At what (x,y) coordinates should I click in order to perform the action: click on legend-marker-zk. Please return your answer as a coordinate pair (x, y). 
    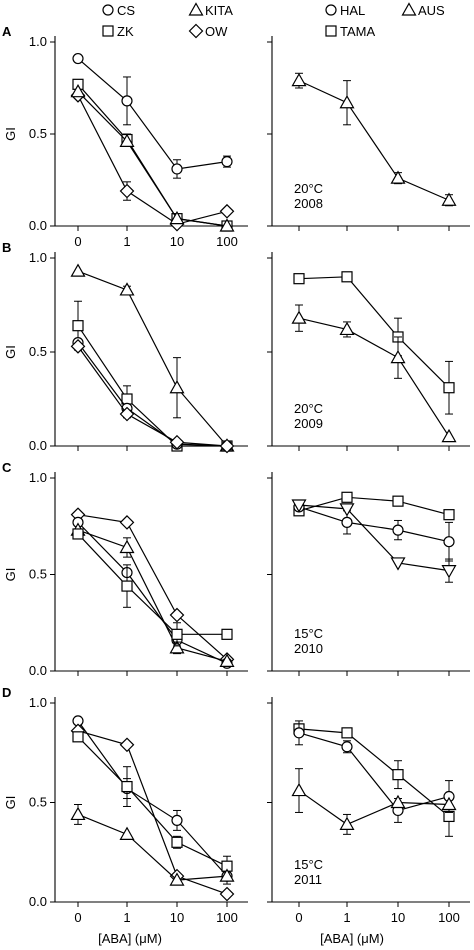
    Looking at the image, I should click on (108, 31).